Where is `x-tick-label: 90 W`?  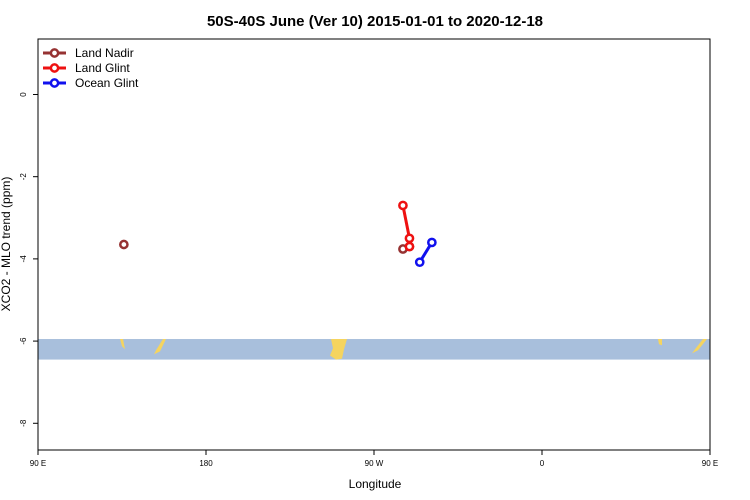
x-tick-label: 90 W is located at coordinates (374, 463).